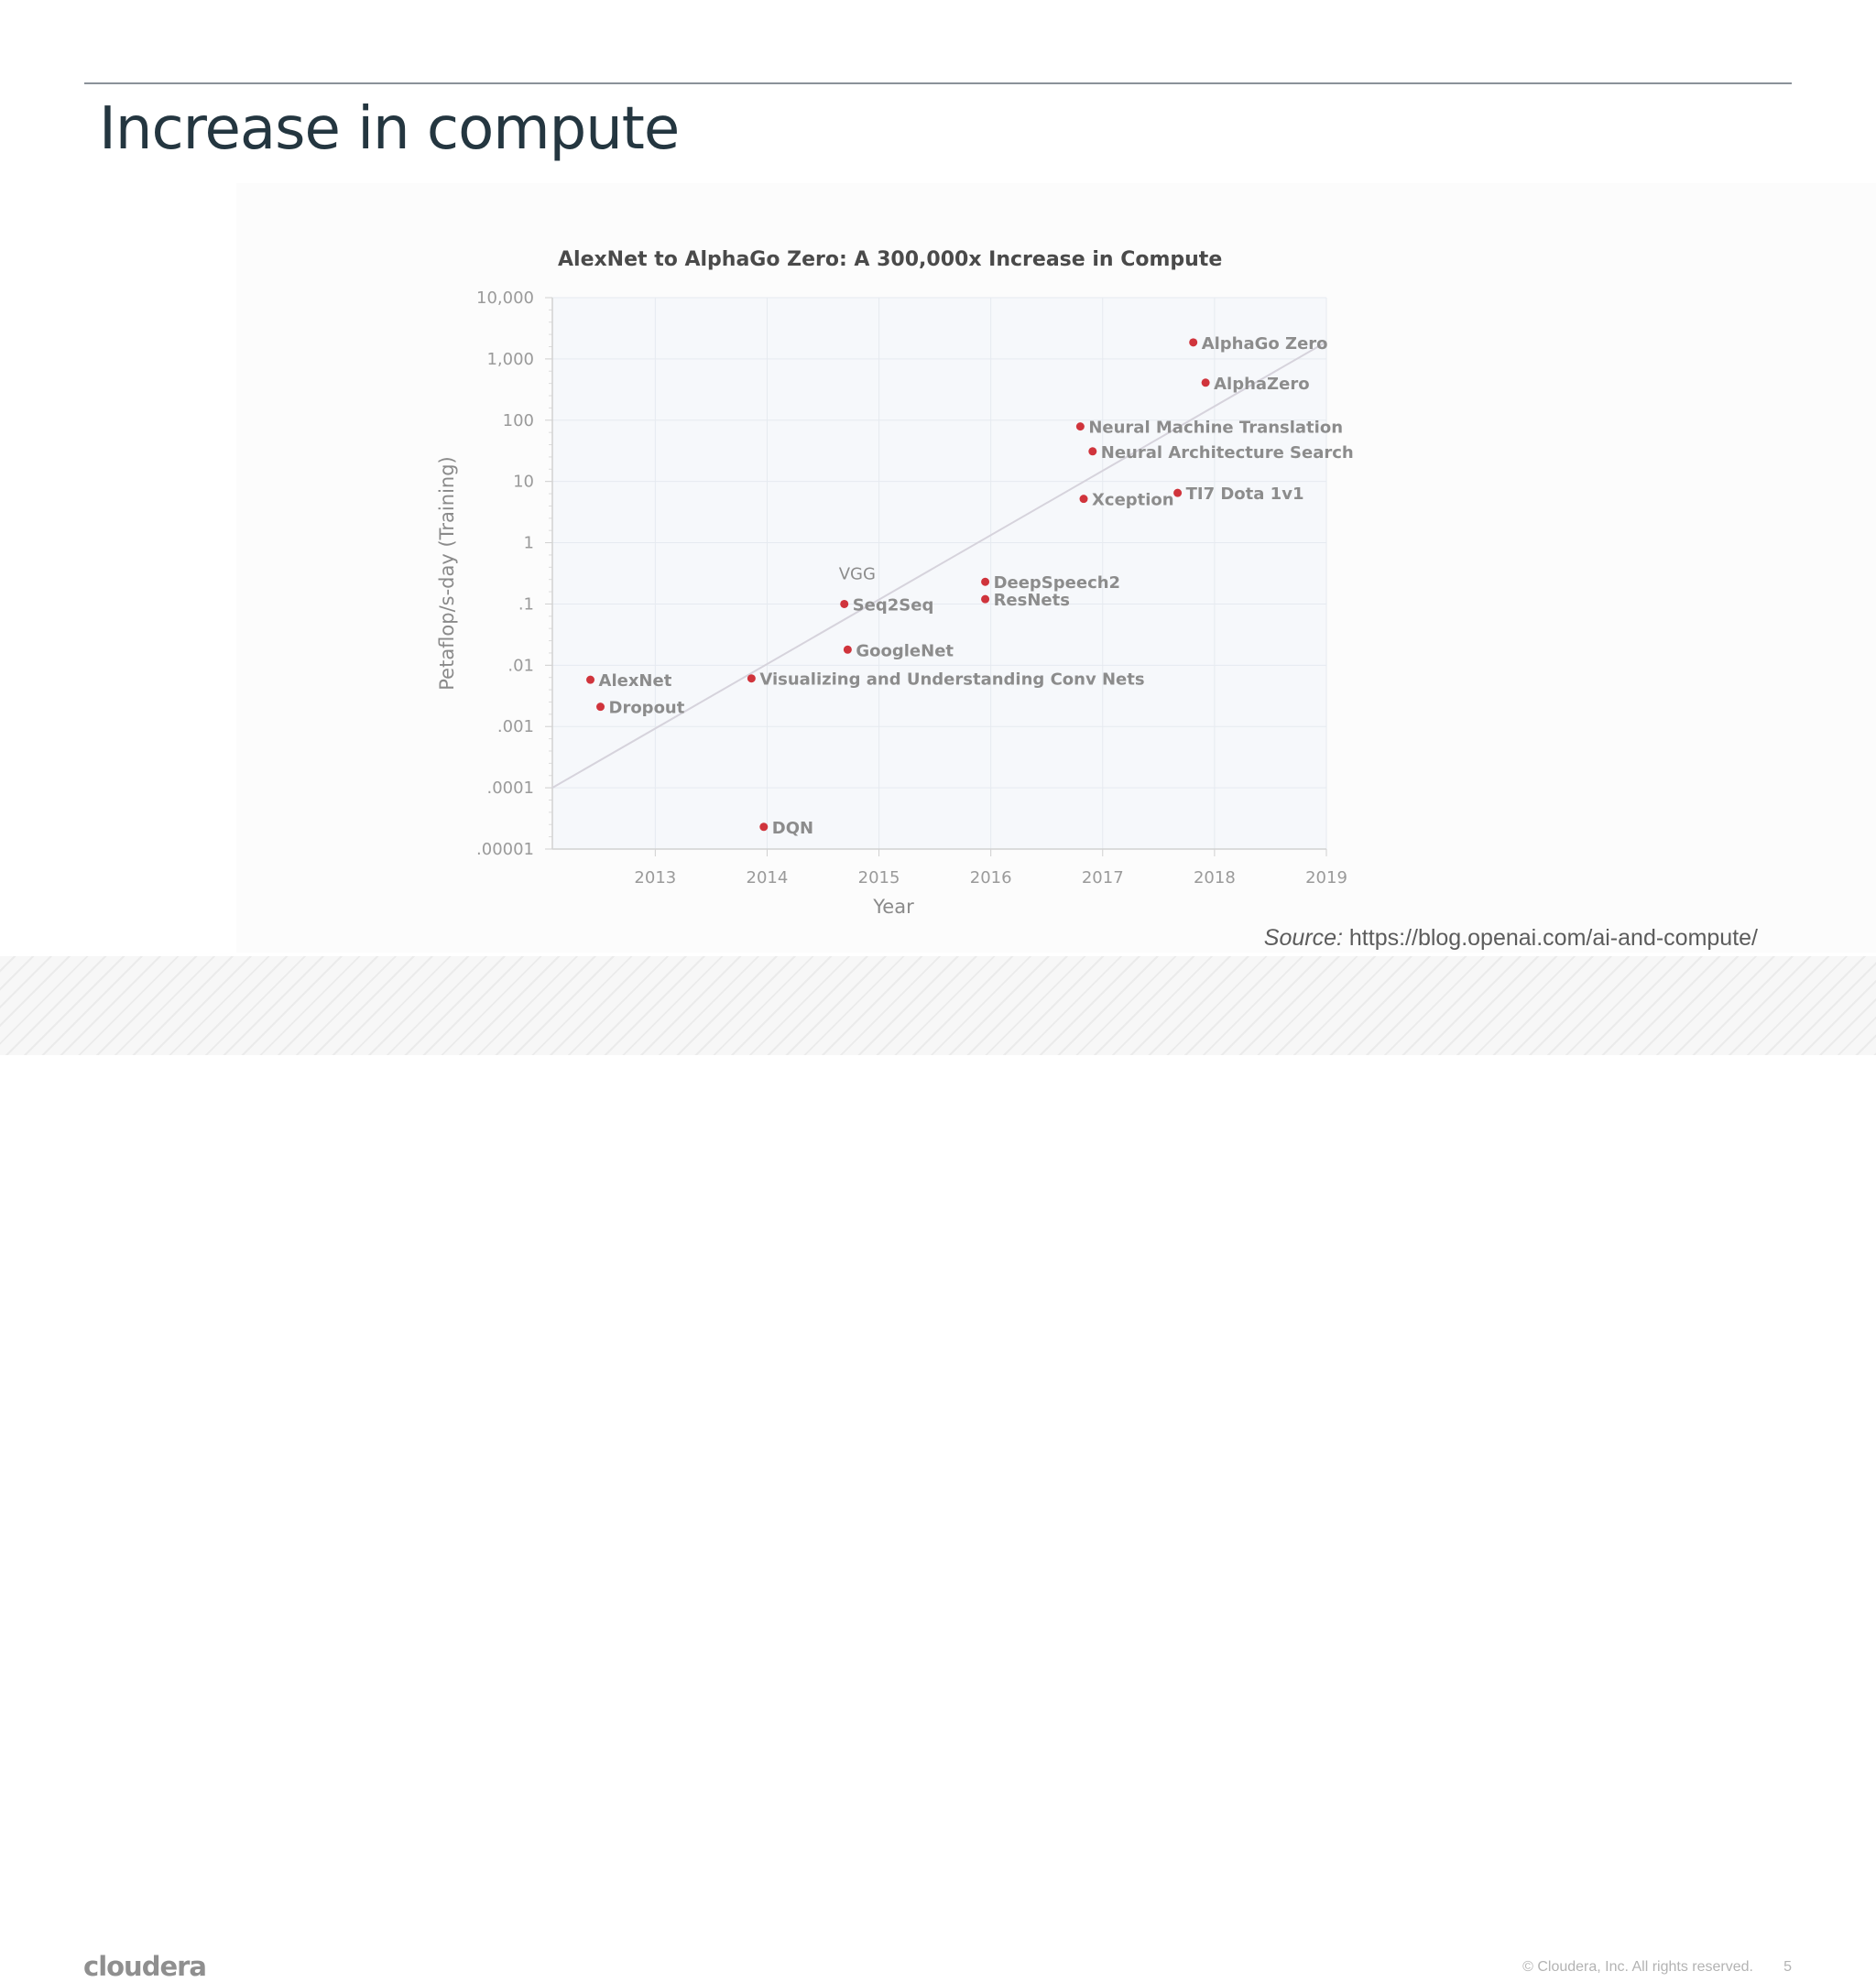 Image resolution: width=1876 pixels, height=1982 pixels. What do you see at coordinates (1326, 878) in the screenshot?
I see `x-tick-label: 2019` at bounding box center [1326, 878].